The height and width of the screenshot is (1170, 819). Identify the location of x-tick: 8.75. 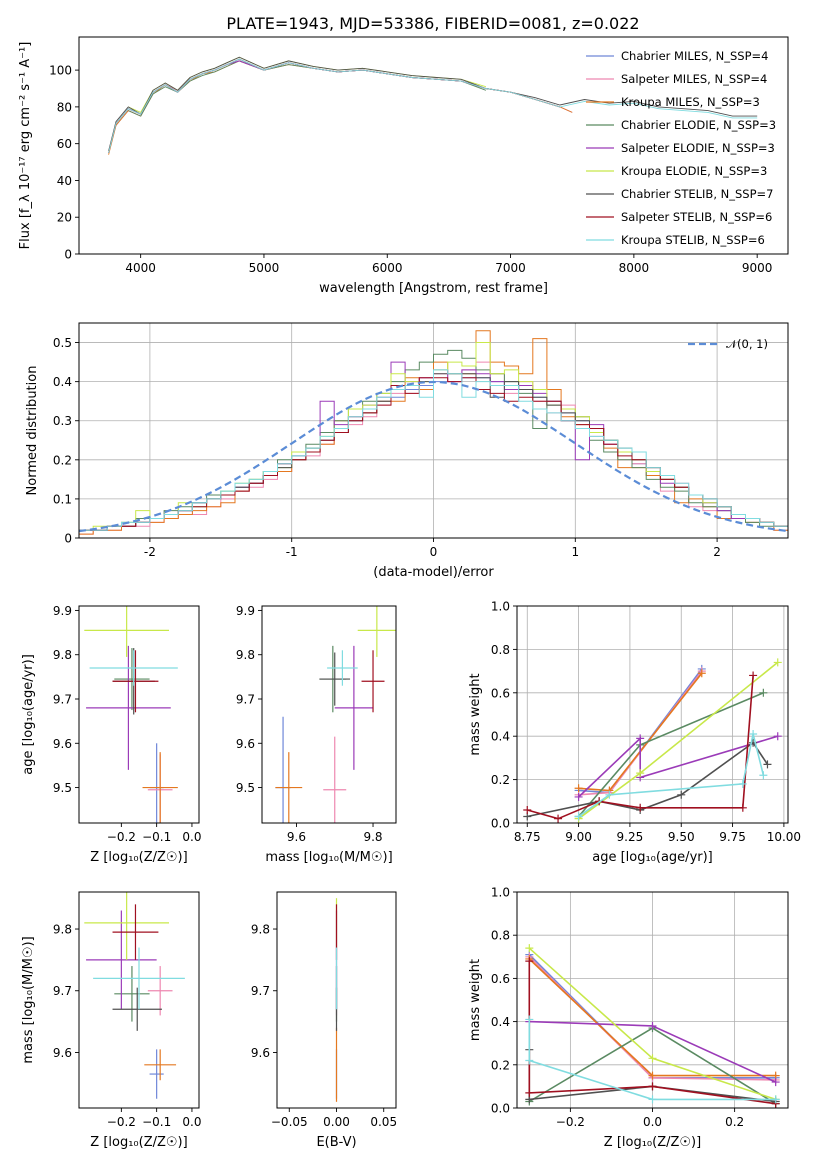
(527, 833).